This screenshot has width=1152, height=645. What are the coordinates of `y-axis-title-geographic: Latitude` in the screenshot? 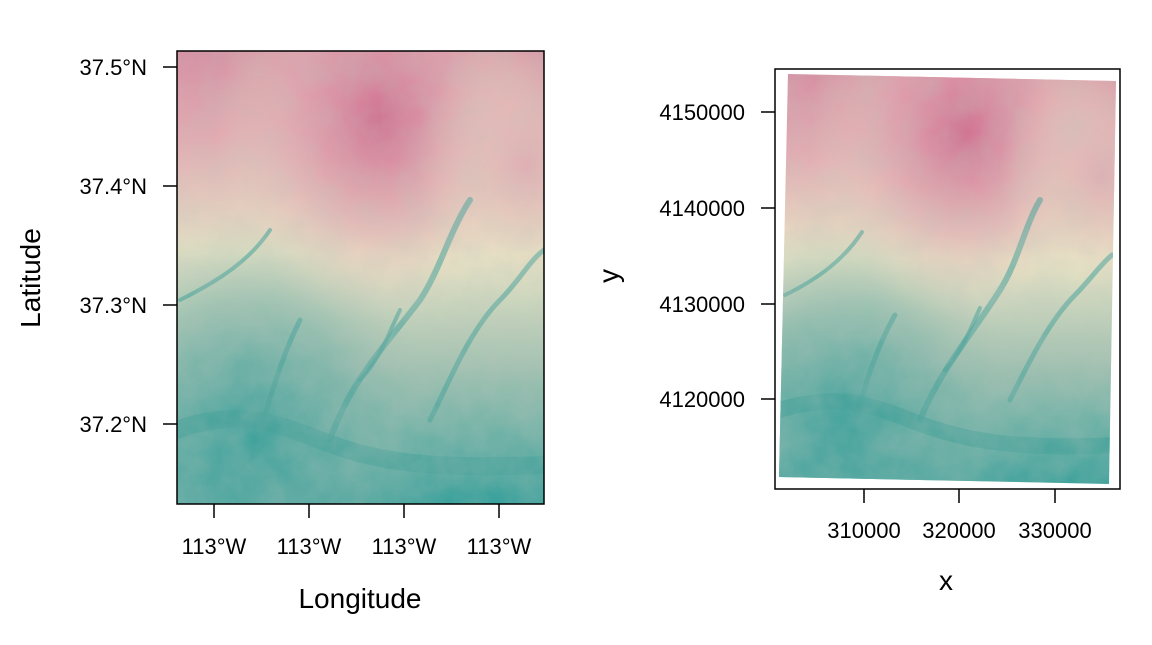 It's located at (30, 278).